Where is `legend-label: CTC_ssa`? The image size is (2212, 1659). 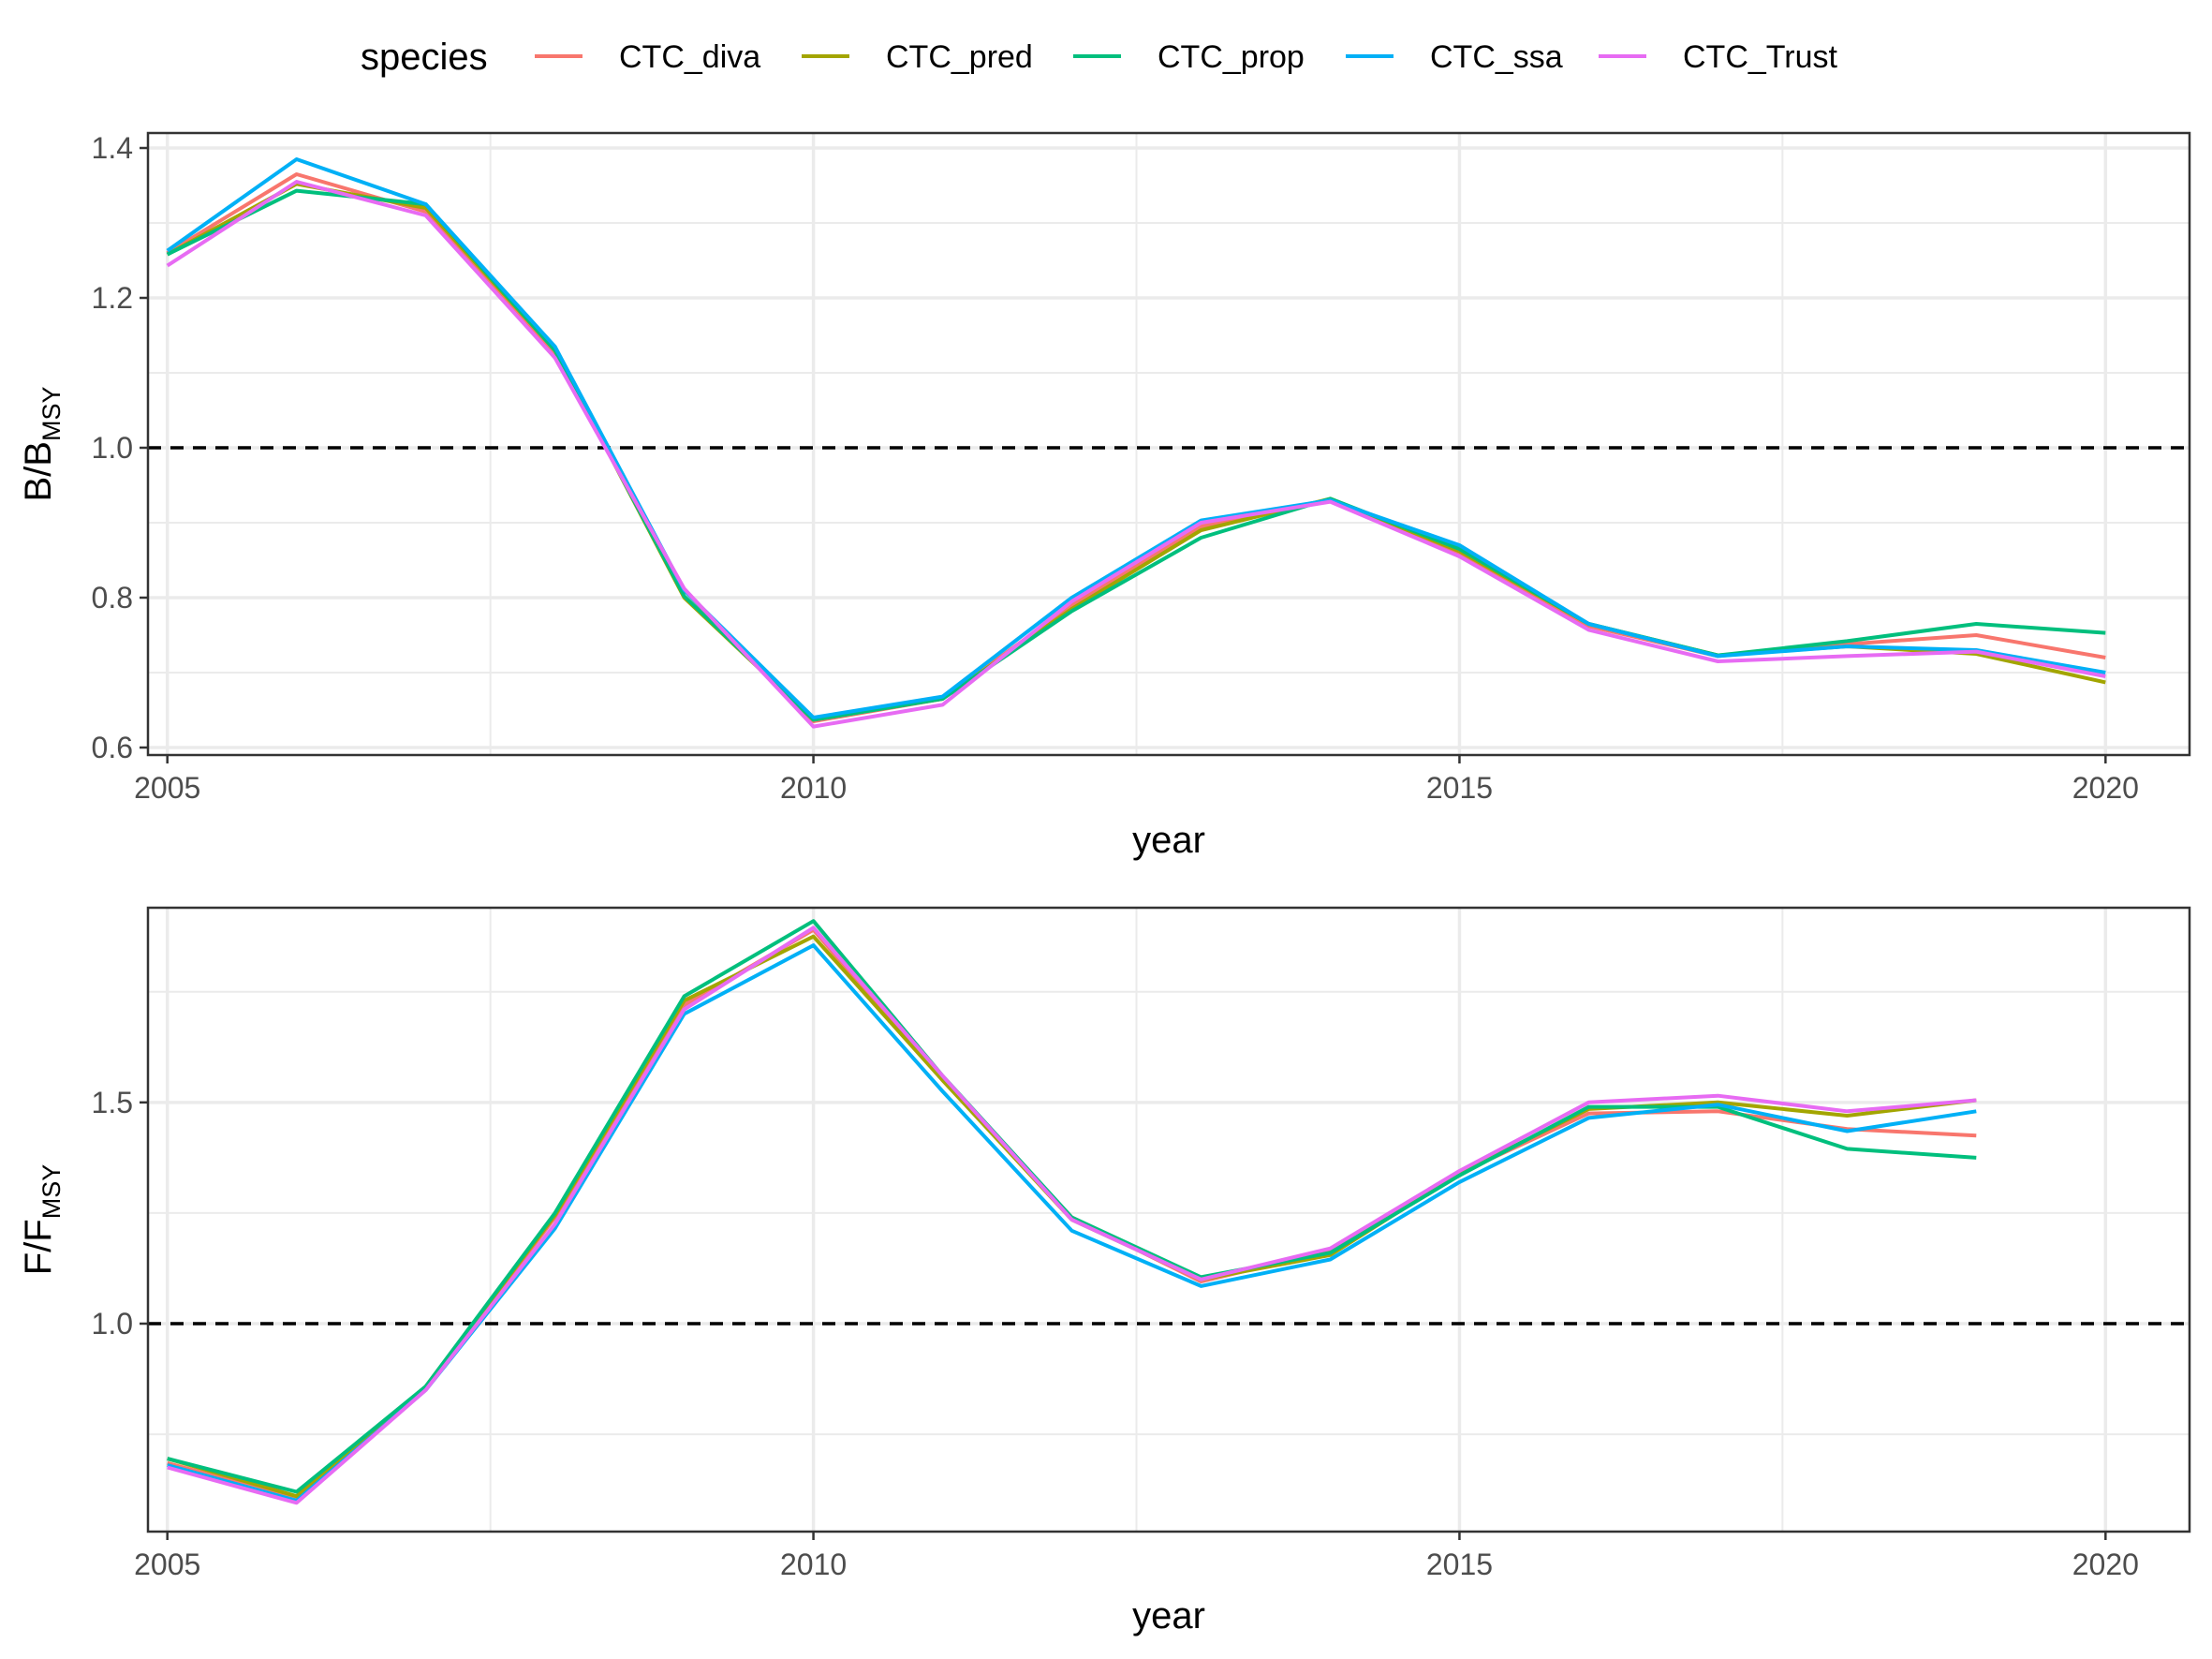 legend-label: CTC_ssa is located at coordinates (1497, 57).